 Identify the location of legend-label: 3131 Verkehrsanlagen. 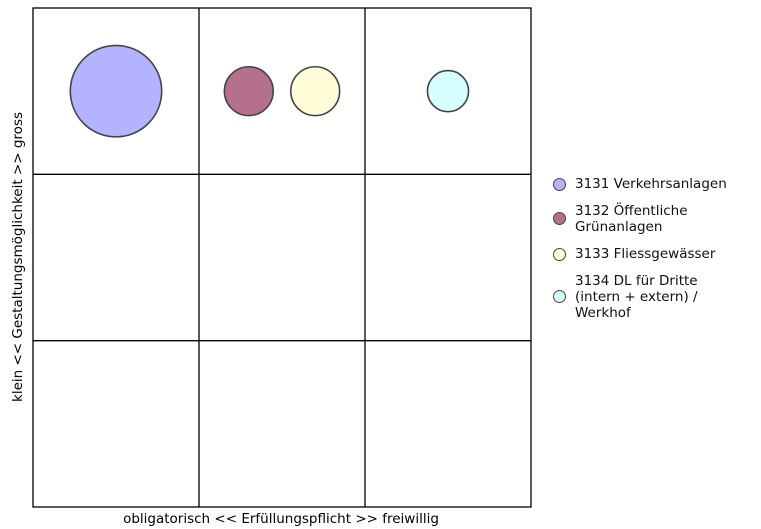
(651, 184).